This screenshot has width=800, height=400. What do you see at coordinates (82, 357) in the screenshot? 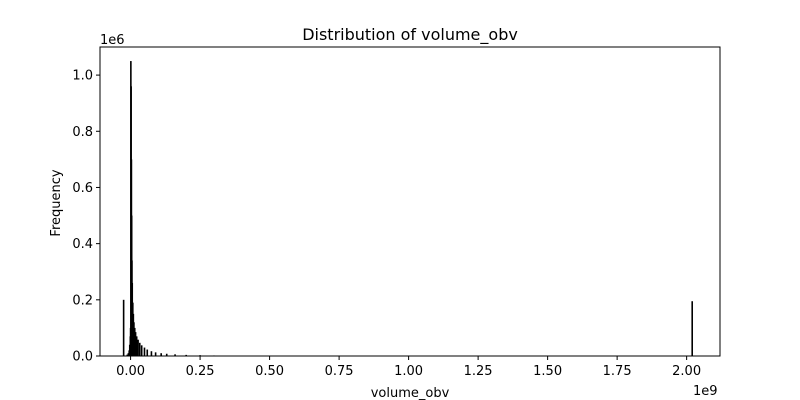
I see `y-tick-label: 0.0` at bounding box center [82, 357].